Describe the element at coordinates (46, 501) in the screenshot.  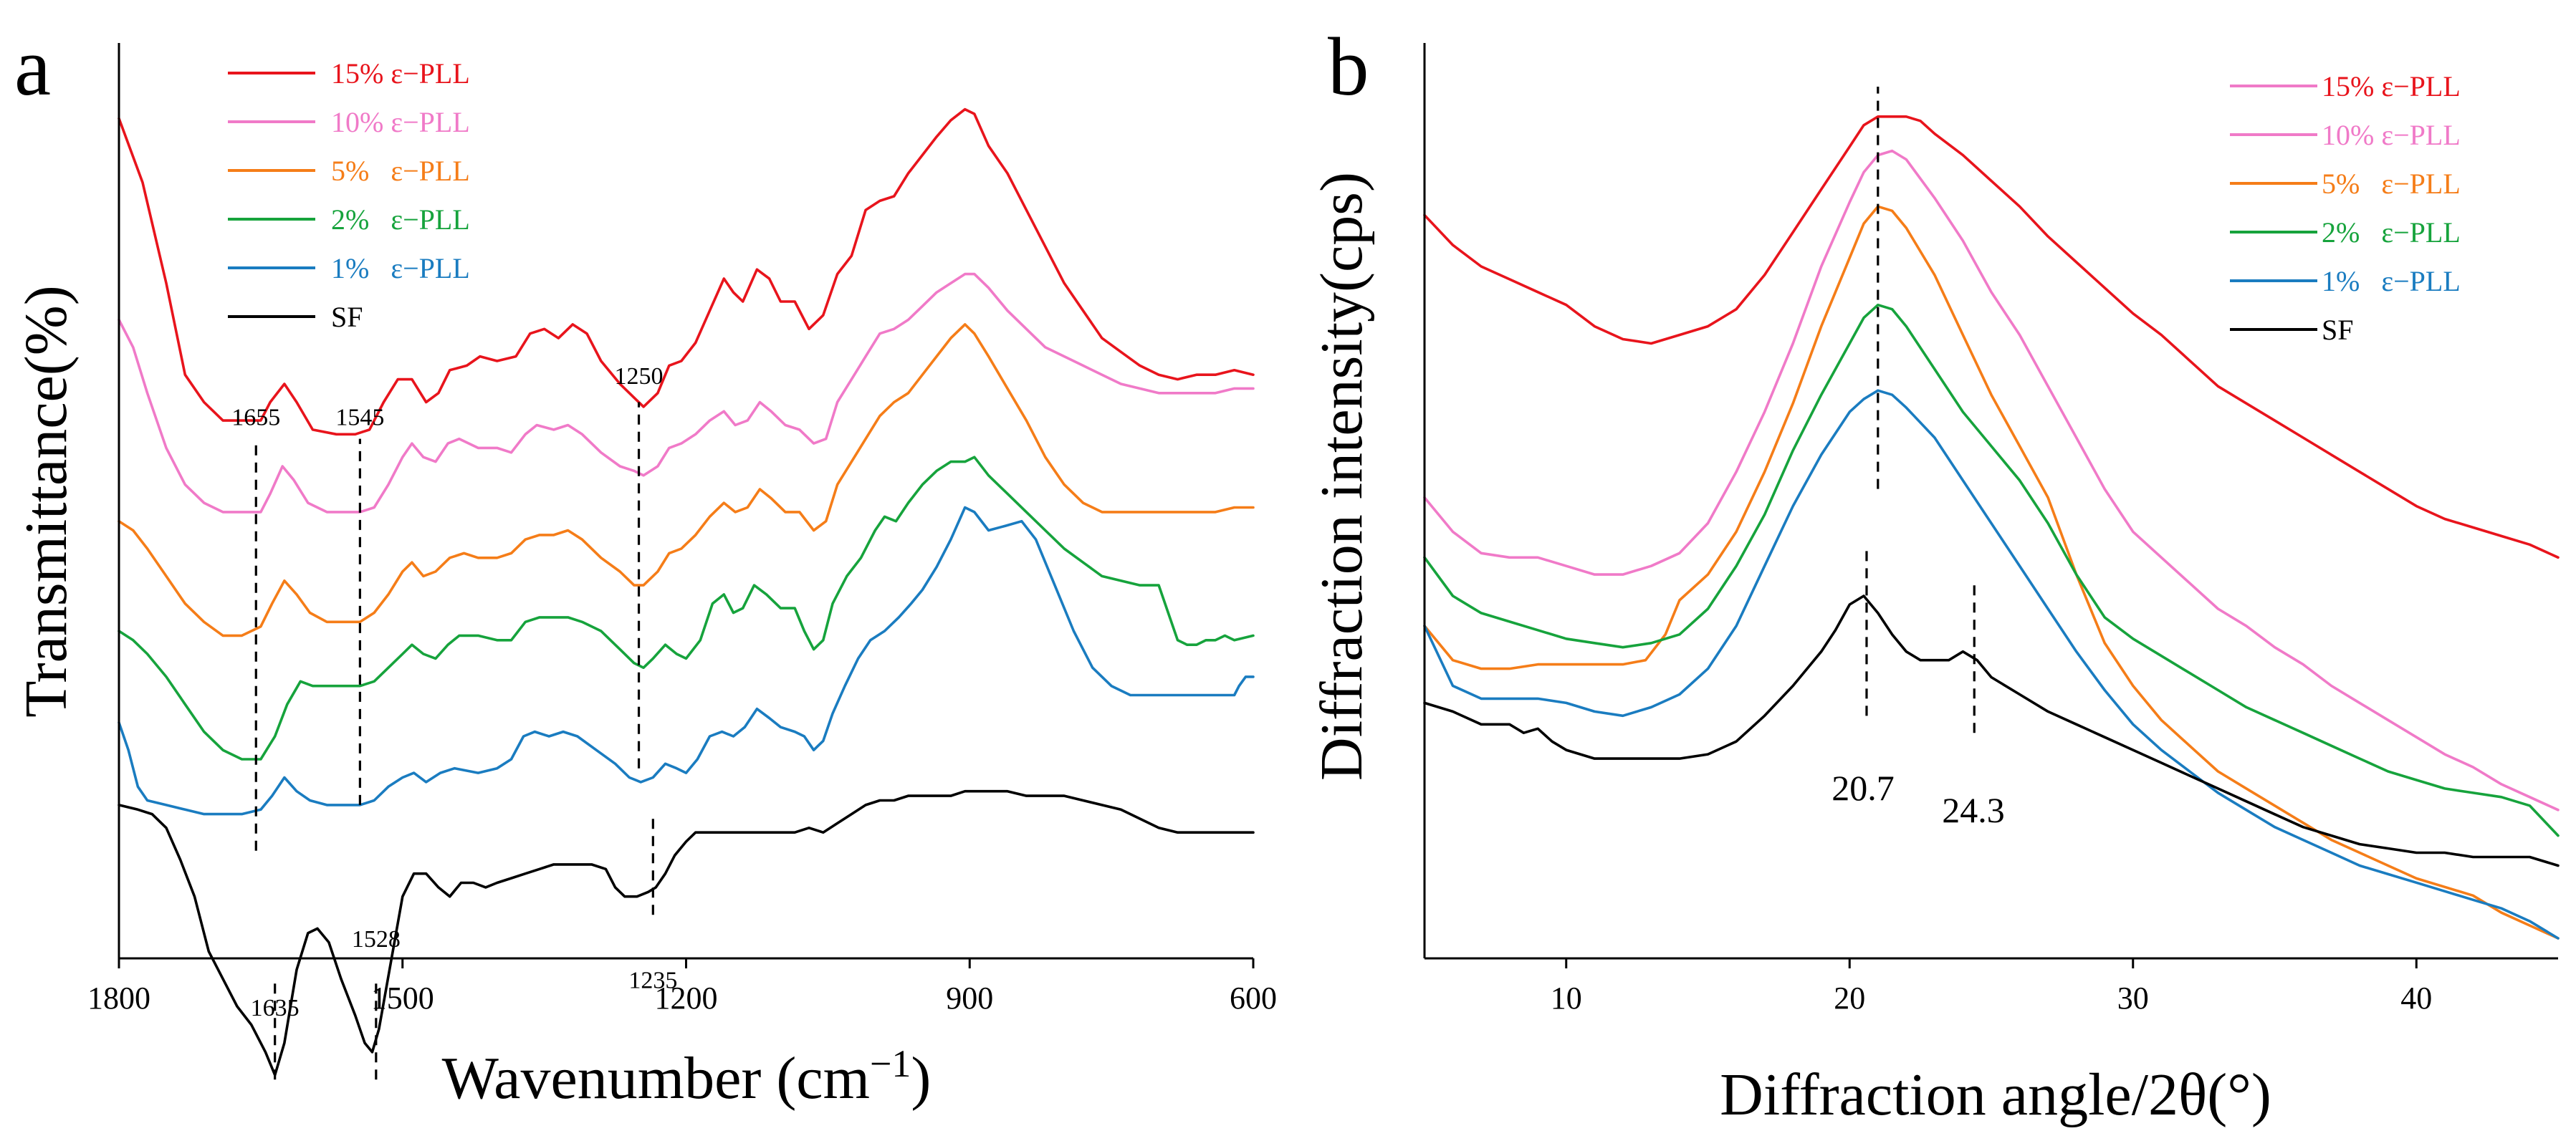
I see `panel-a-y-axis-title: Transmittance(%)` at that location.